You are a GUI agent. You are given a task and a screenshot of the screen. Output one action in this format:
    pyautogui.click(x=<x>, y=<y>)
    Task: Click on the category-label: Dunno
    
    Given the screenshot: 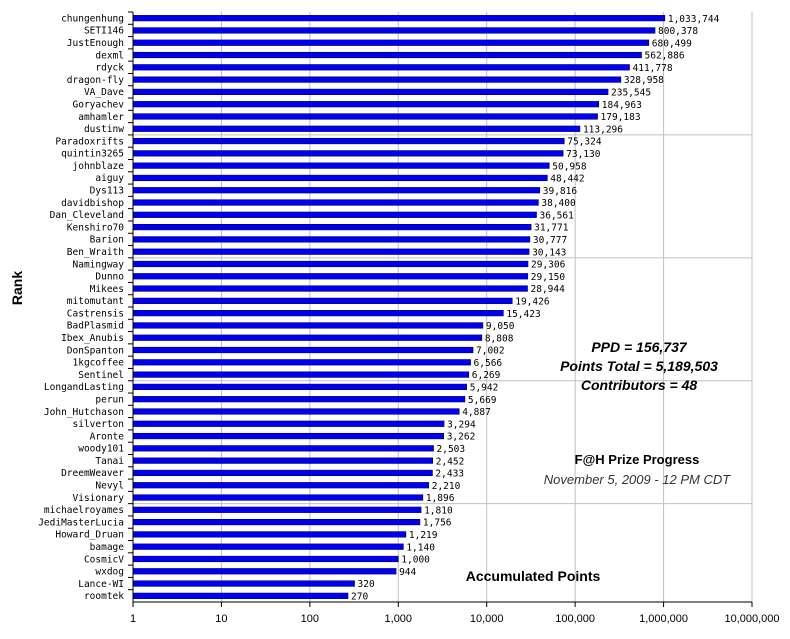 What is the action you would take?
    pyautogui.click(x=109, y=277)
    